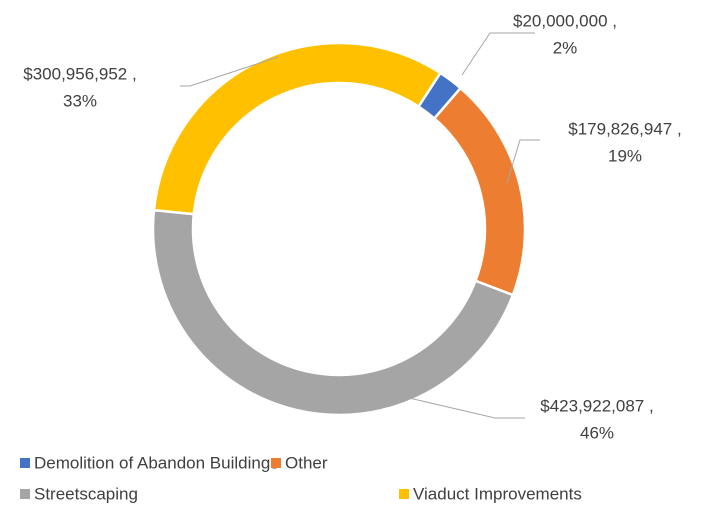 The image size is (714, 508). What do you see at coordinates (86, 493) in the screenshot?
I see `legend-label: Streetscaping` at bounding box center [86, 493].